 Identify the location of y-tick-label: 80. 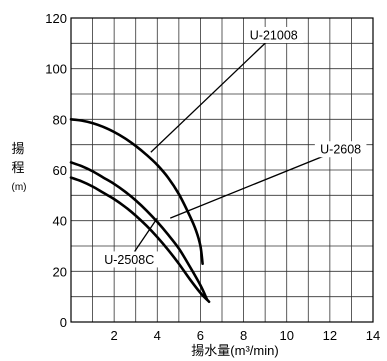
(60, 119).